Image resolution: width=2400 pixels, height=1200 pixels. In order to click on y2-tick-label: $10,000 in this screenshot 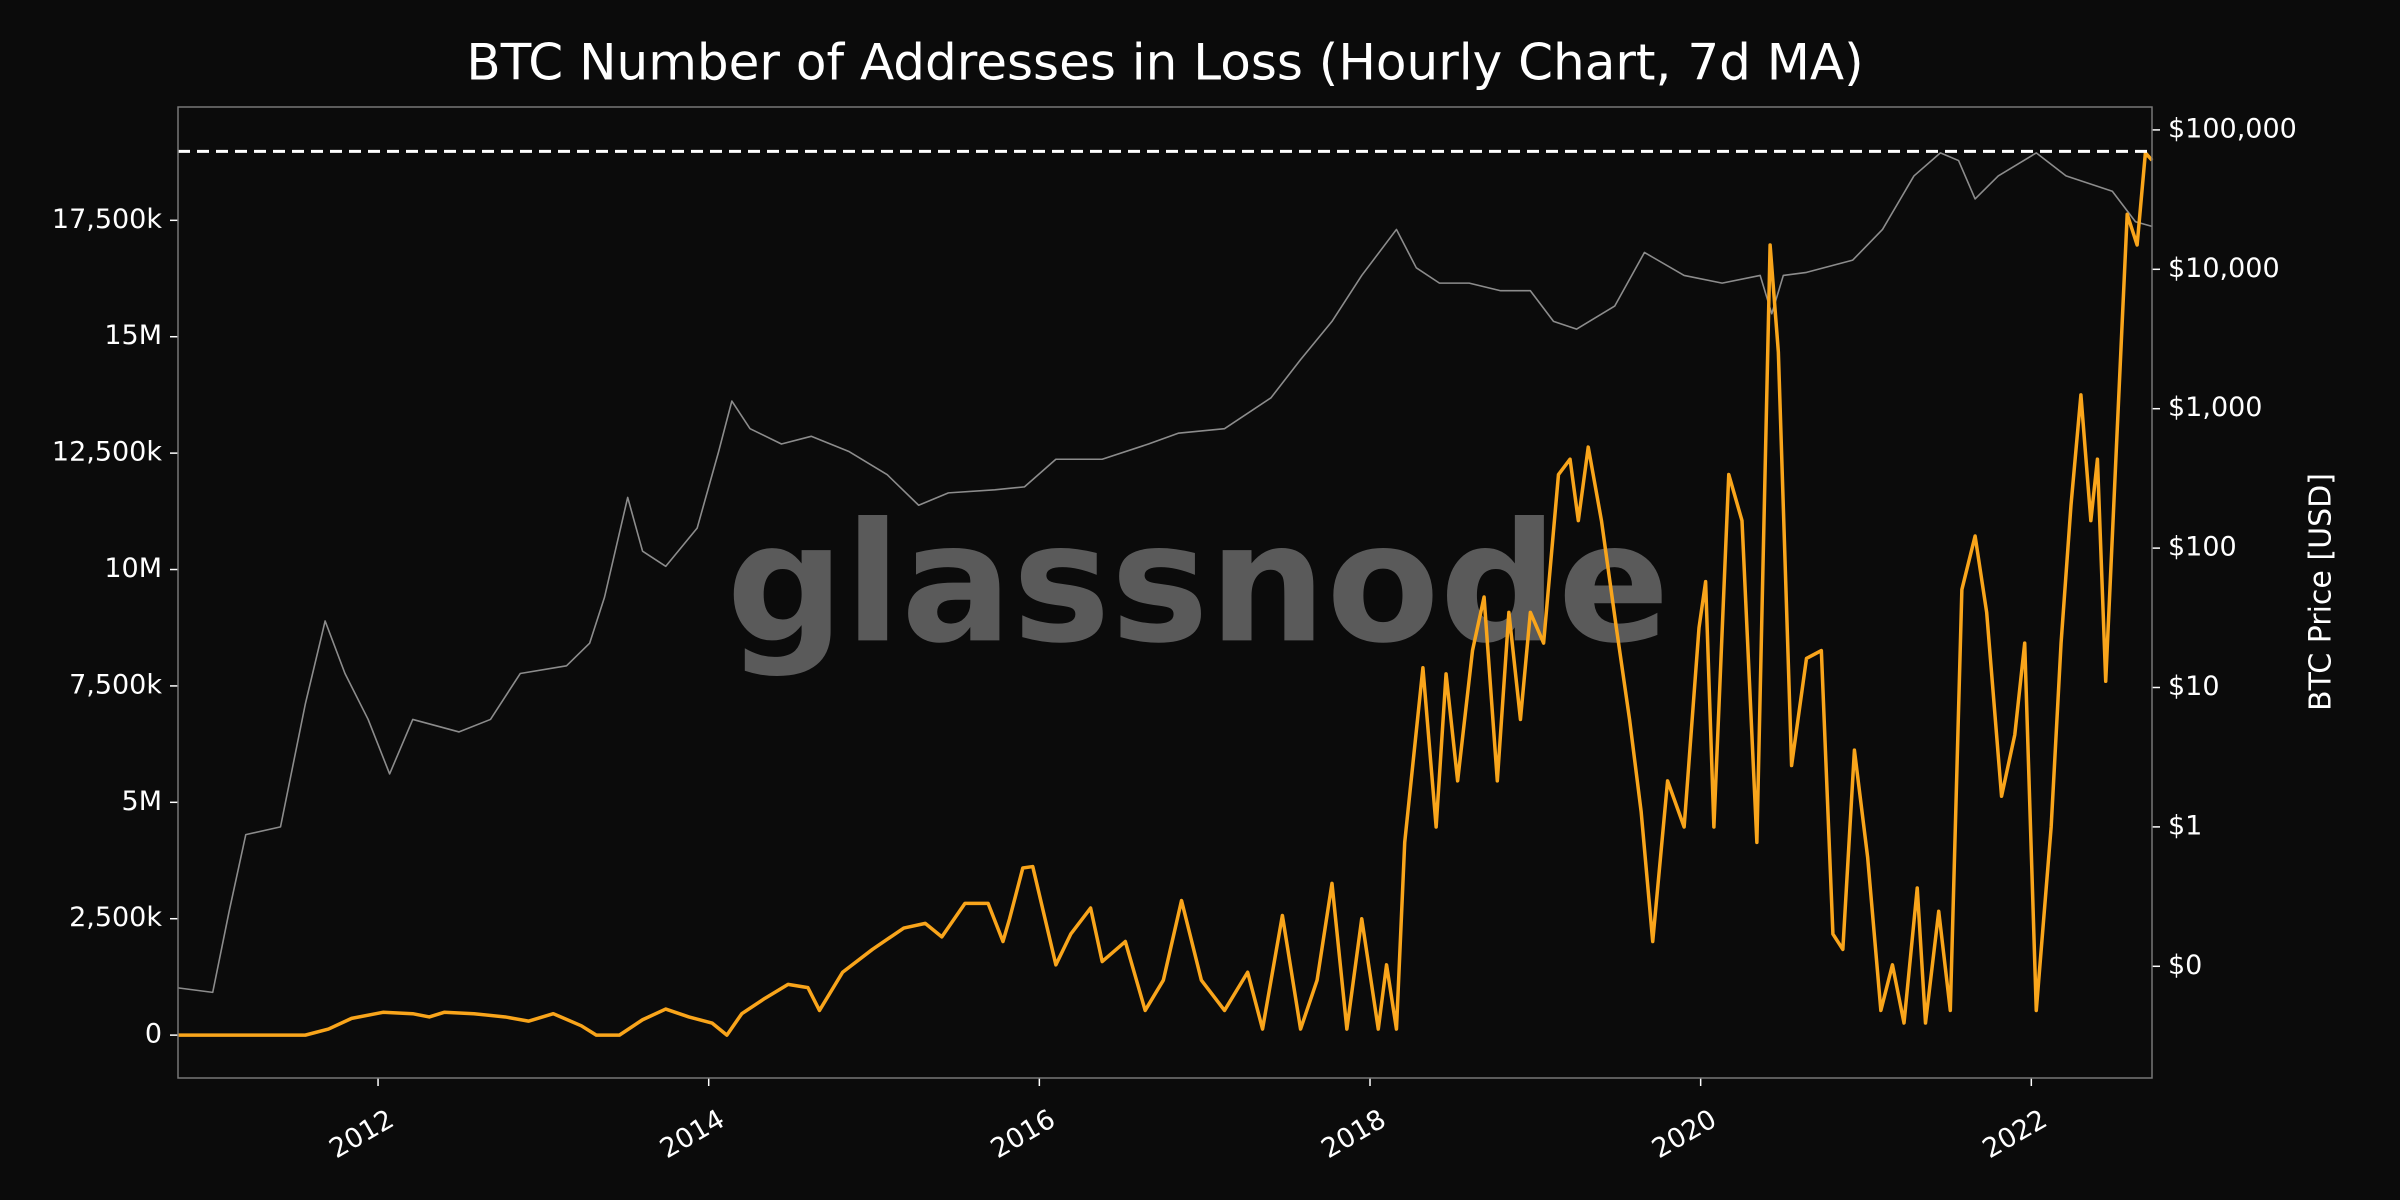, I will do `click(2224, 268)`.